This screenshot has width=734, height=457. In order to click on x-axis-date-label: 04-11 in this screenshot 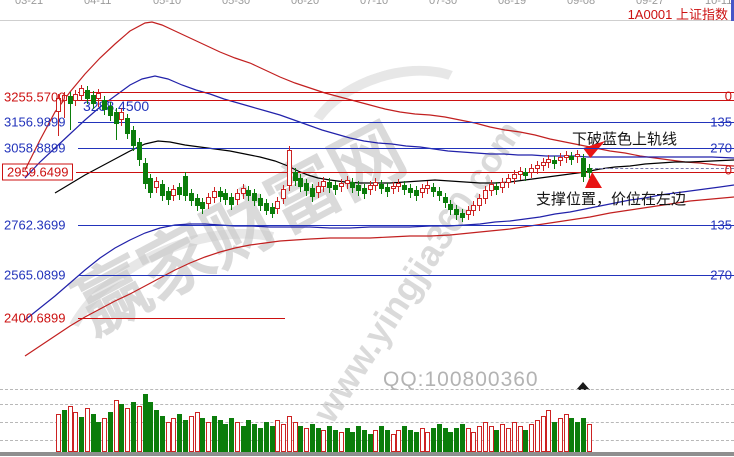, I will do `click(98, 3)`.